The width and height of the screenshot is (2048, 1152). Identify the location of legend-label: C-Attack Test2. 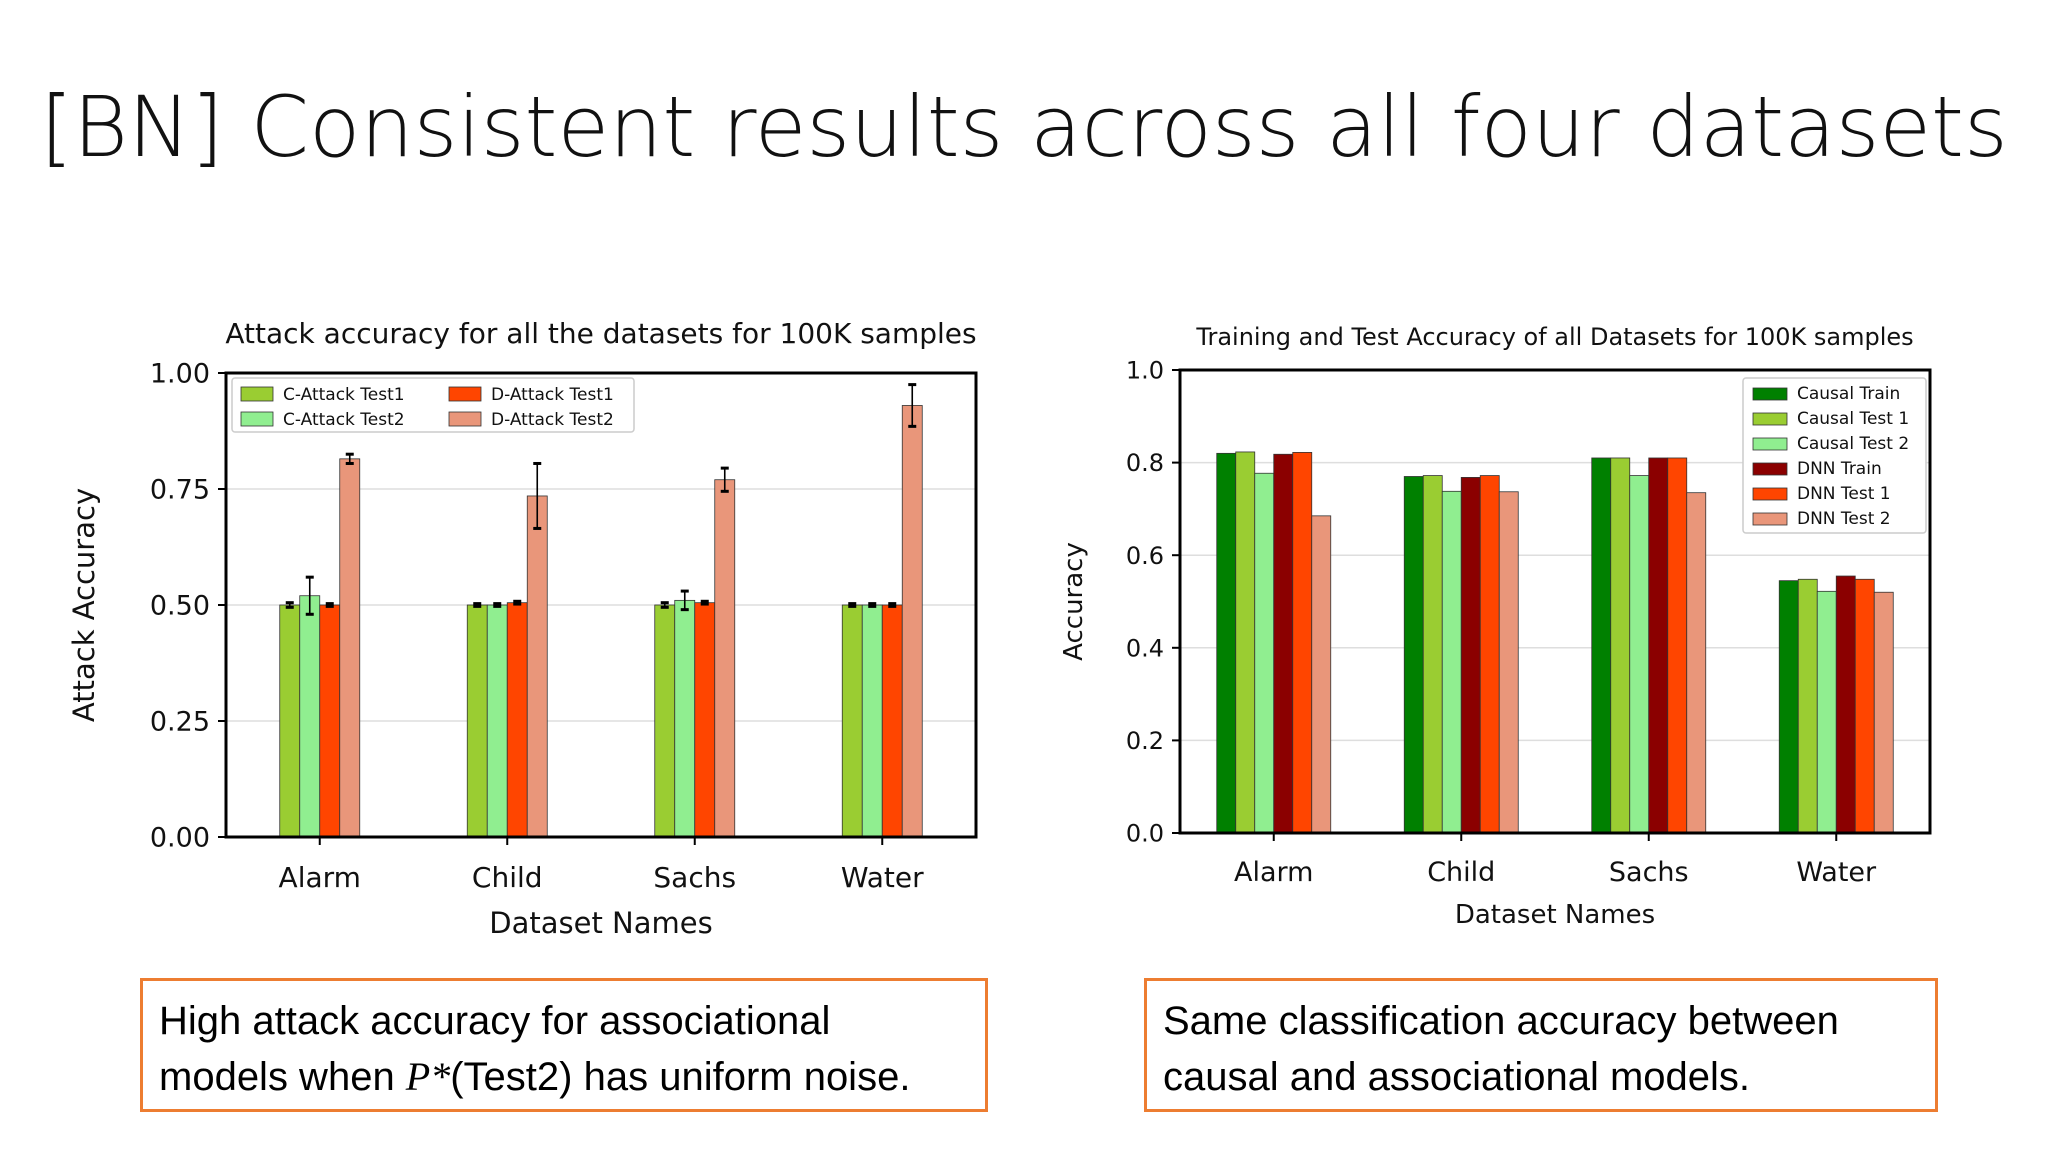
(344, 420).